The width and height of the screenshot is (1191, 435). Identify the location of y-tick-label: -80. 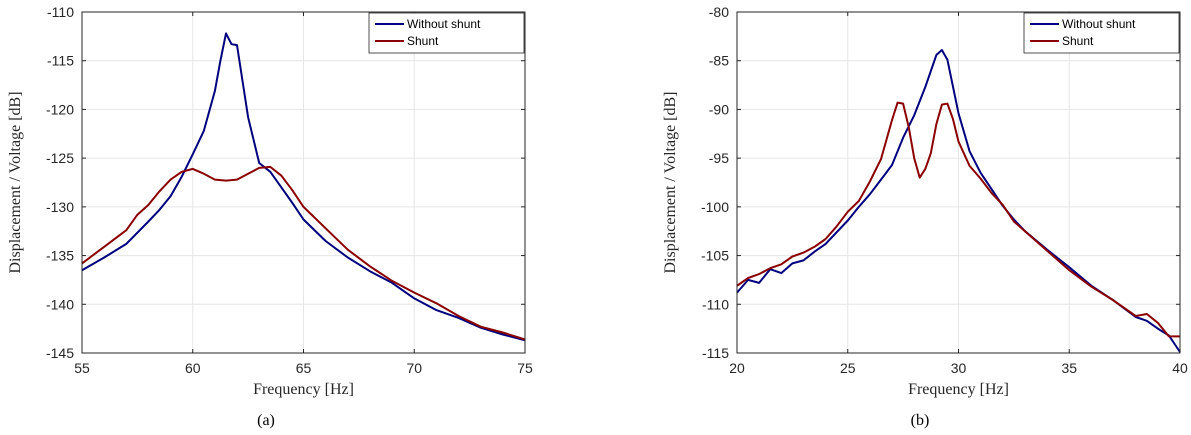
(719, 12).